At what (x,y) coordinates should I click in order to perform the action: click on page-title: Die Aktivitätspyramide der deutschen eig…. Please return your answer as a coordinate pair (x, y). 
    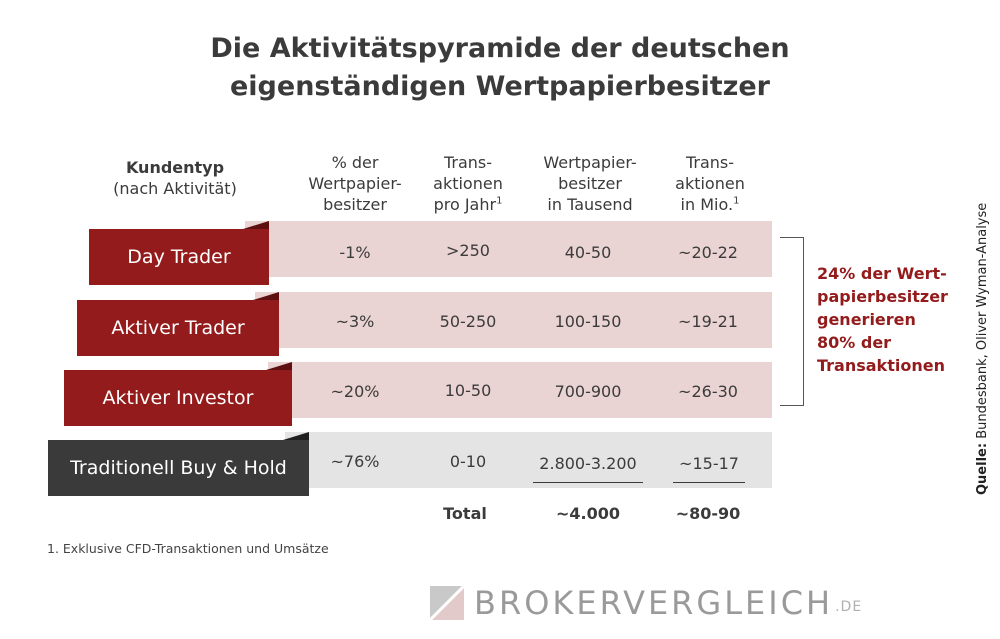
    Looking at the image, I should click on (500, 68).